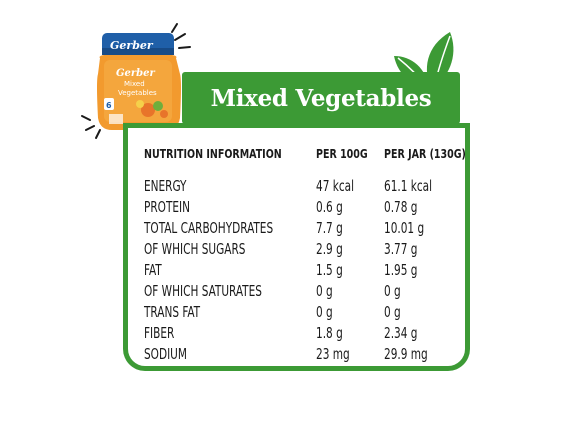  What do you see at coordinates (213, 154) in the screenshot?
I see `column-header-nutrient: NUTRITION INFORMATION` at bounding box center [213, 154].